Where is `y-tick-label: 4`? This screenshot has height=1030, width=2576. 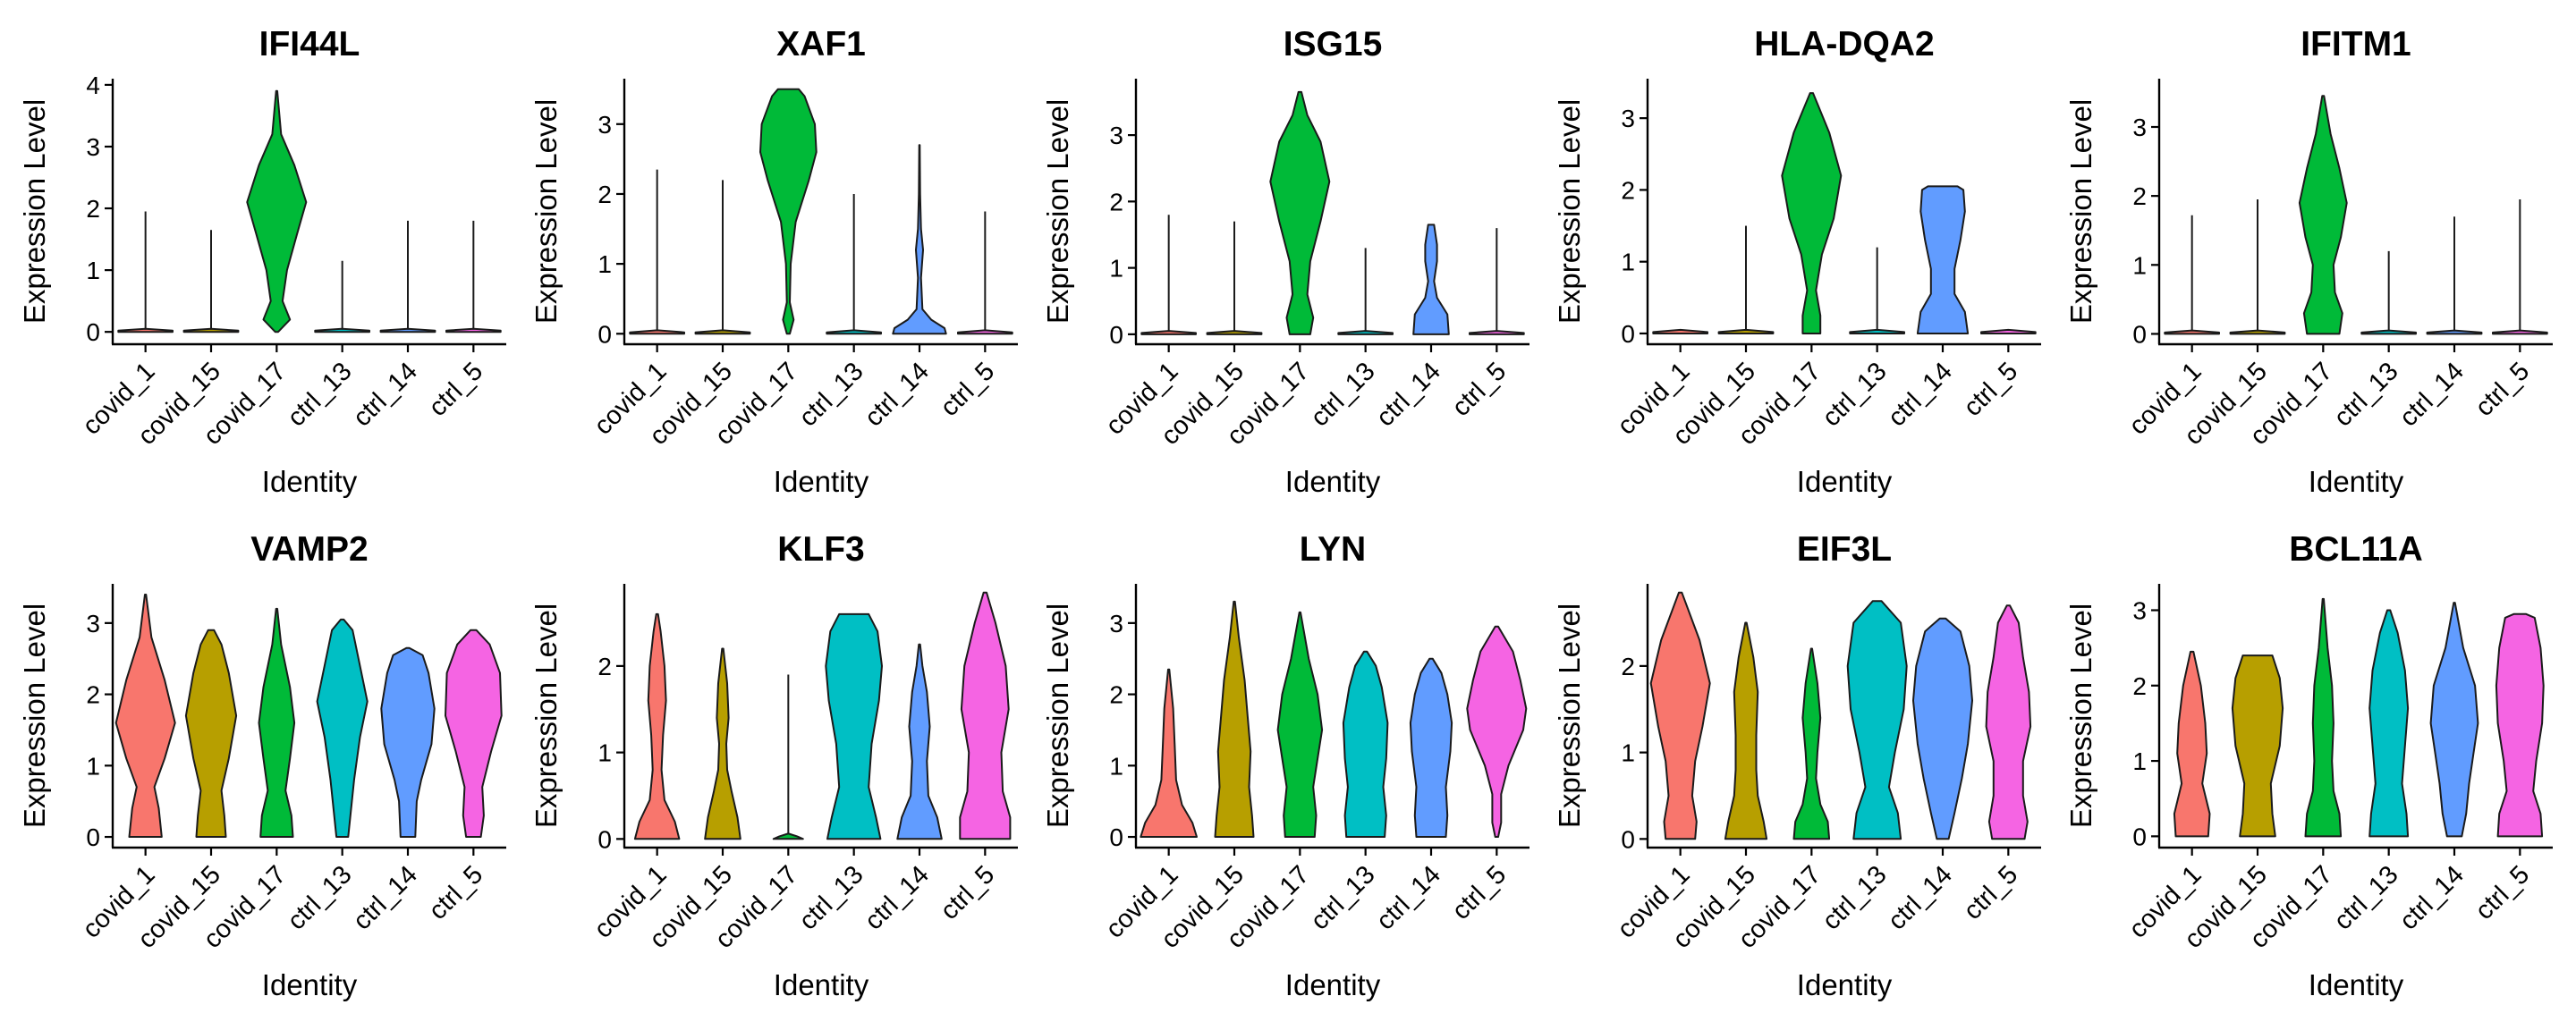 y-tick-label: 4 is located at coordinates (93, 85).